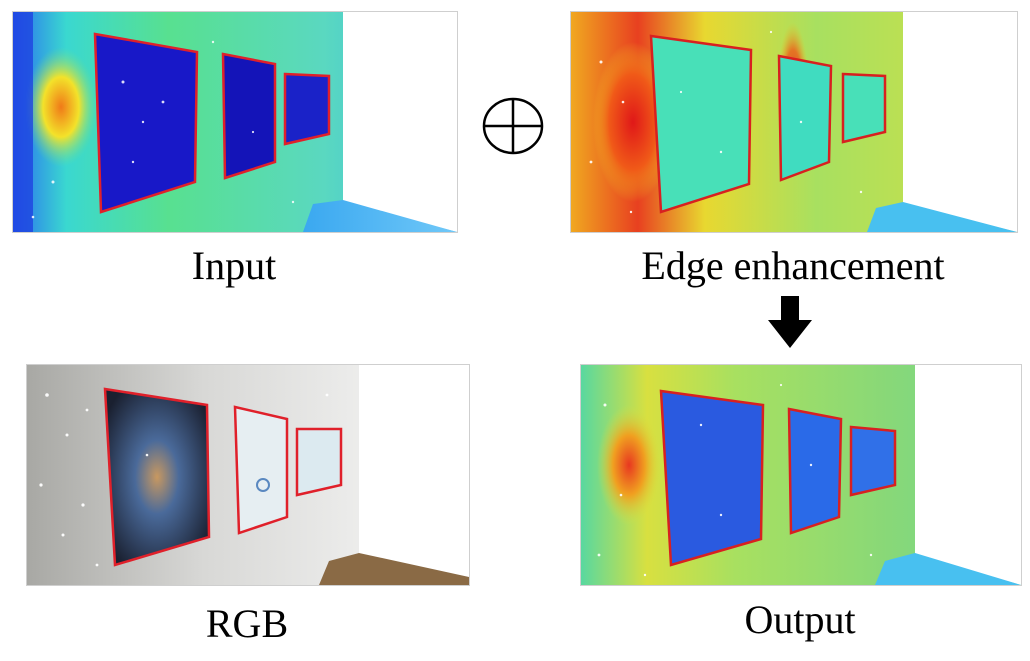  Describe the element at coordinates (319, 462) in the screenshot. I see `rgb-poster-small` at that location.